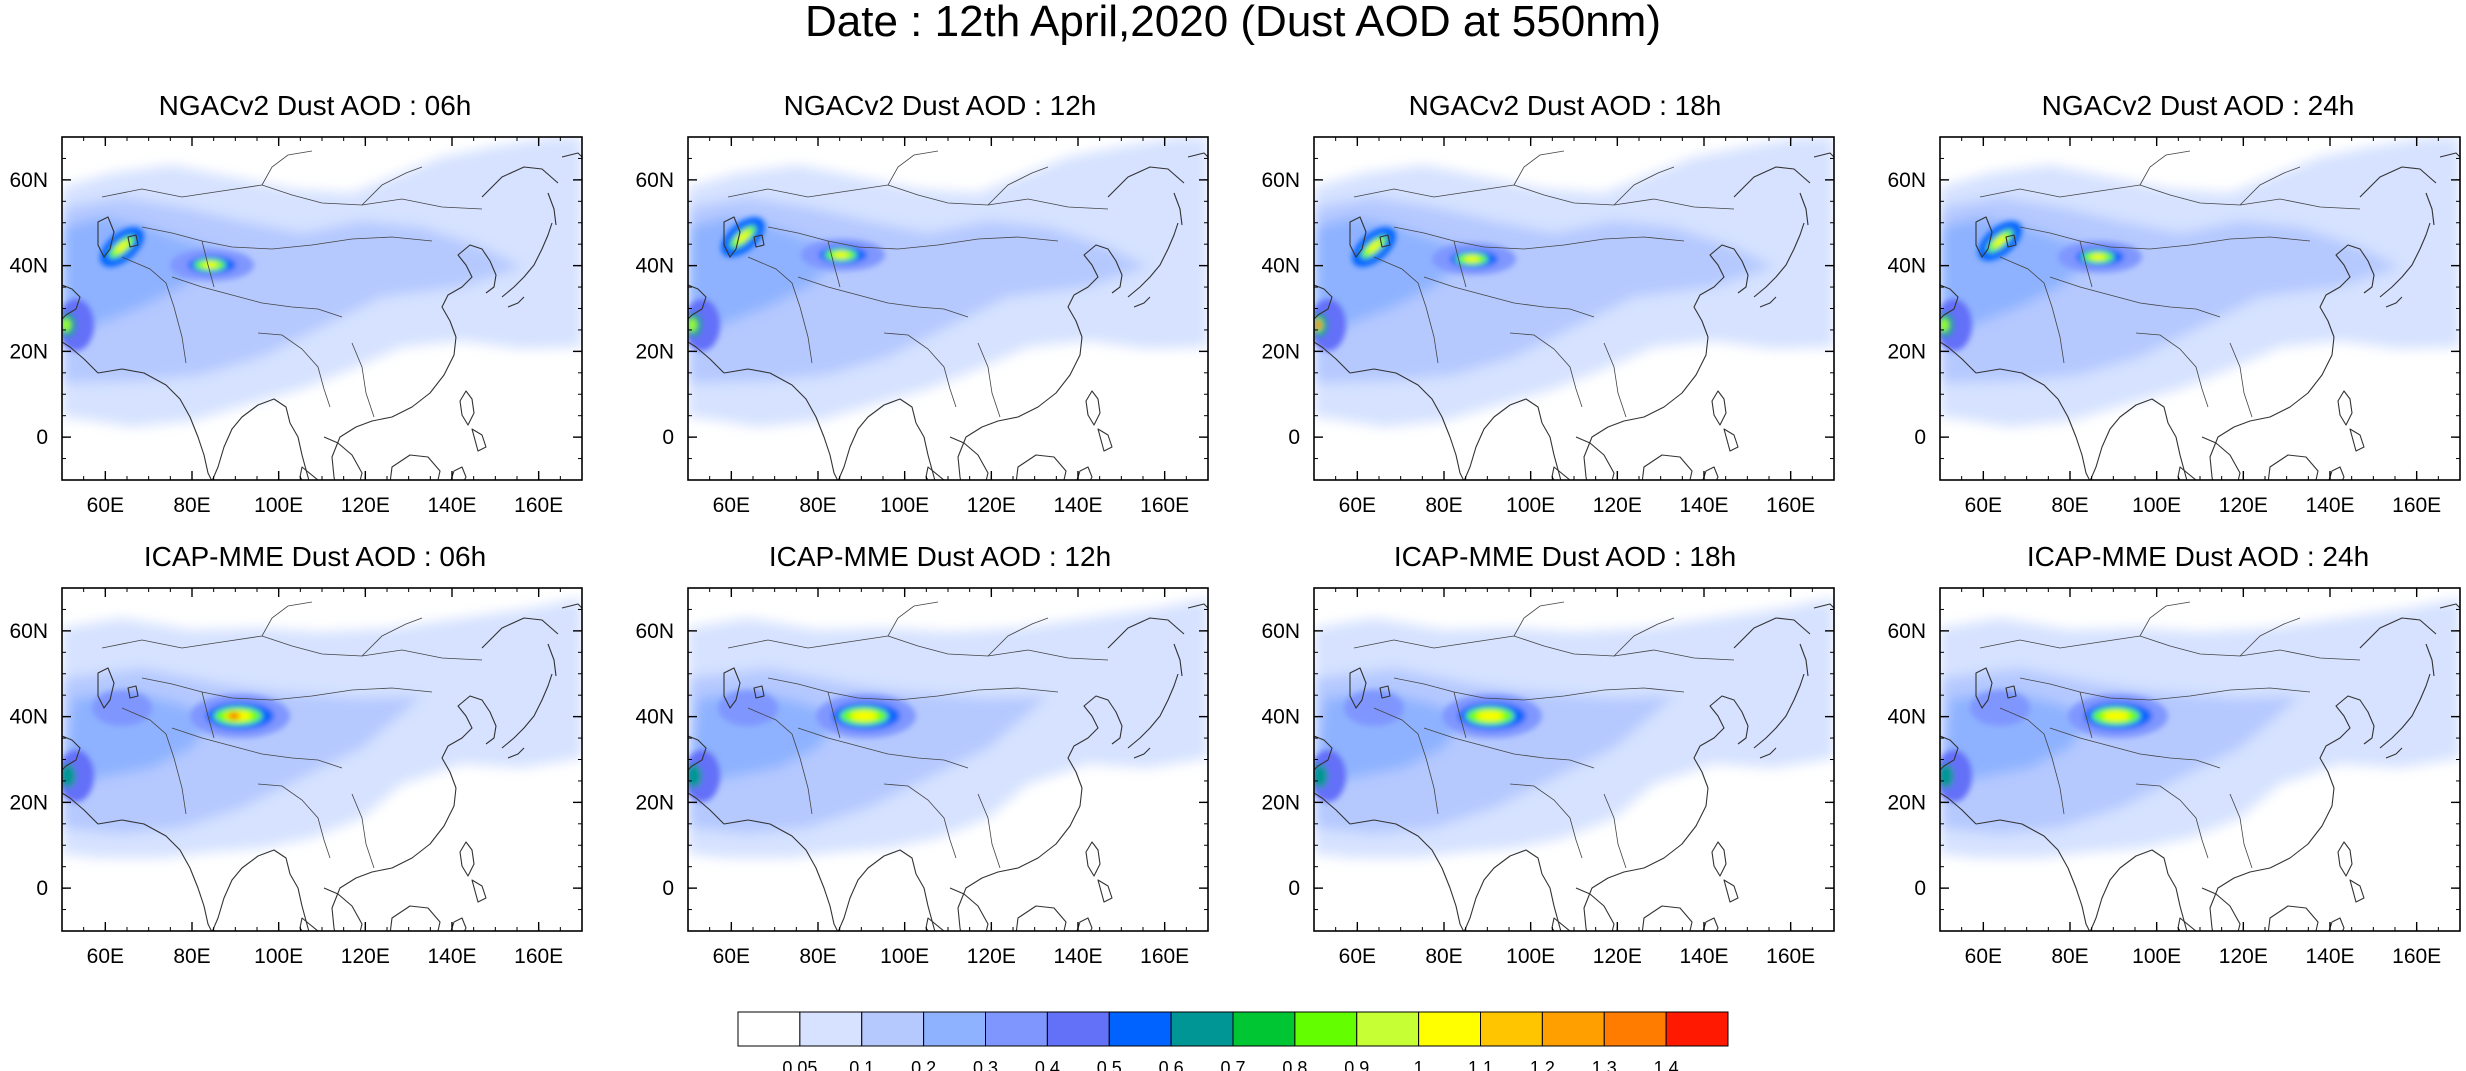 The height and width of the screenshot is (1071, 2466). Describe the element at coordinates (315, 105) in the screenshot. I see `panel-title-ngac-06h: NGACv2 Dust AOD : 06h` at that location.